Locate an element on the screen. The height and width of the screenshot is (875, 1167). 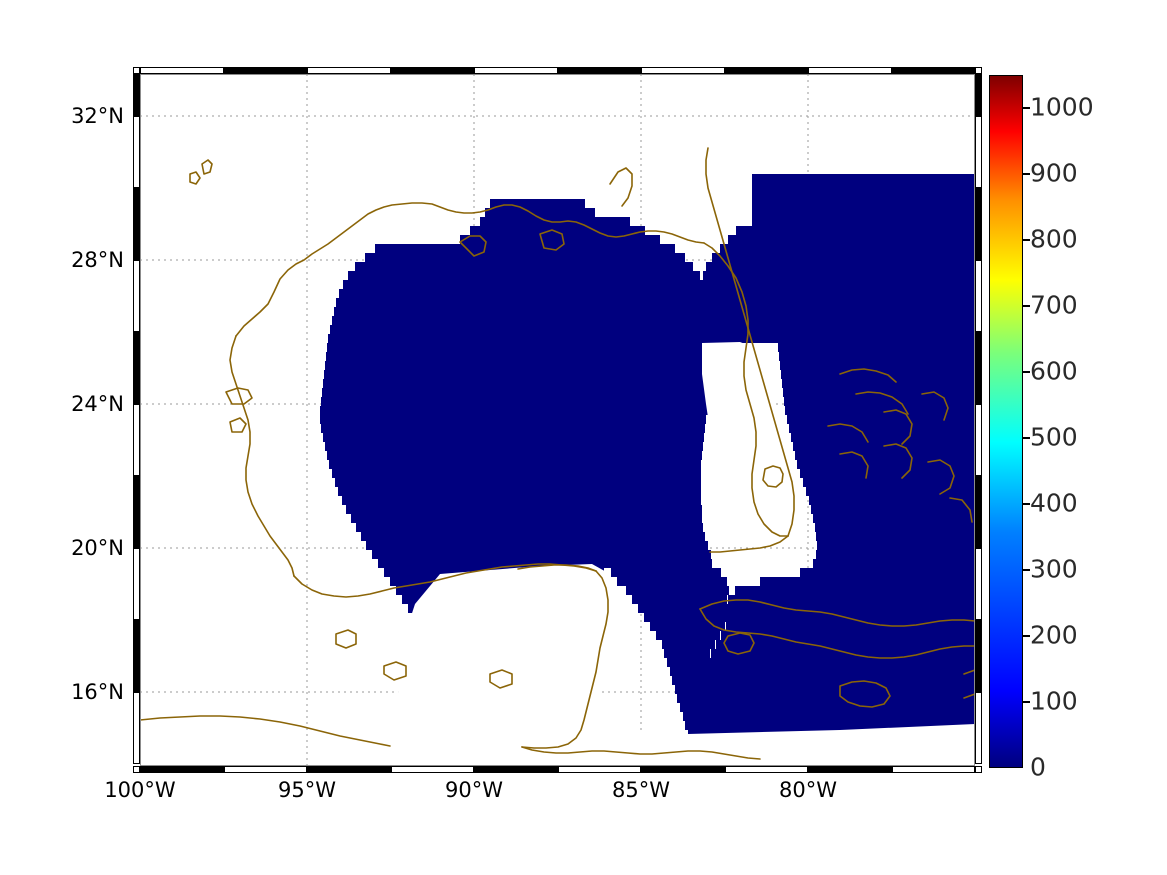
colorbar-gradient is located at coordinates (1006, 421).